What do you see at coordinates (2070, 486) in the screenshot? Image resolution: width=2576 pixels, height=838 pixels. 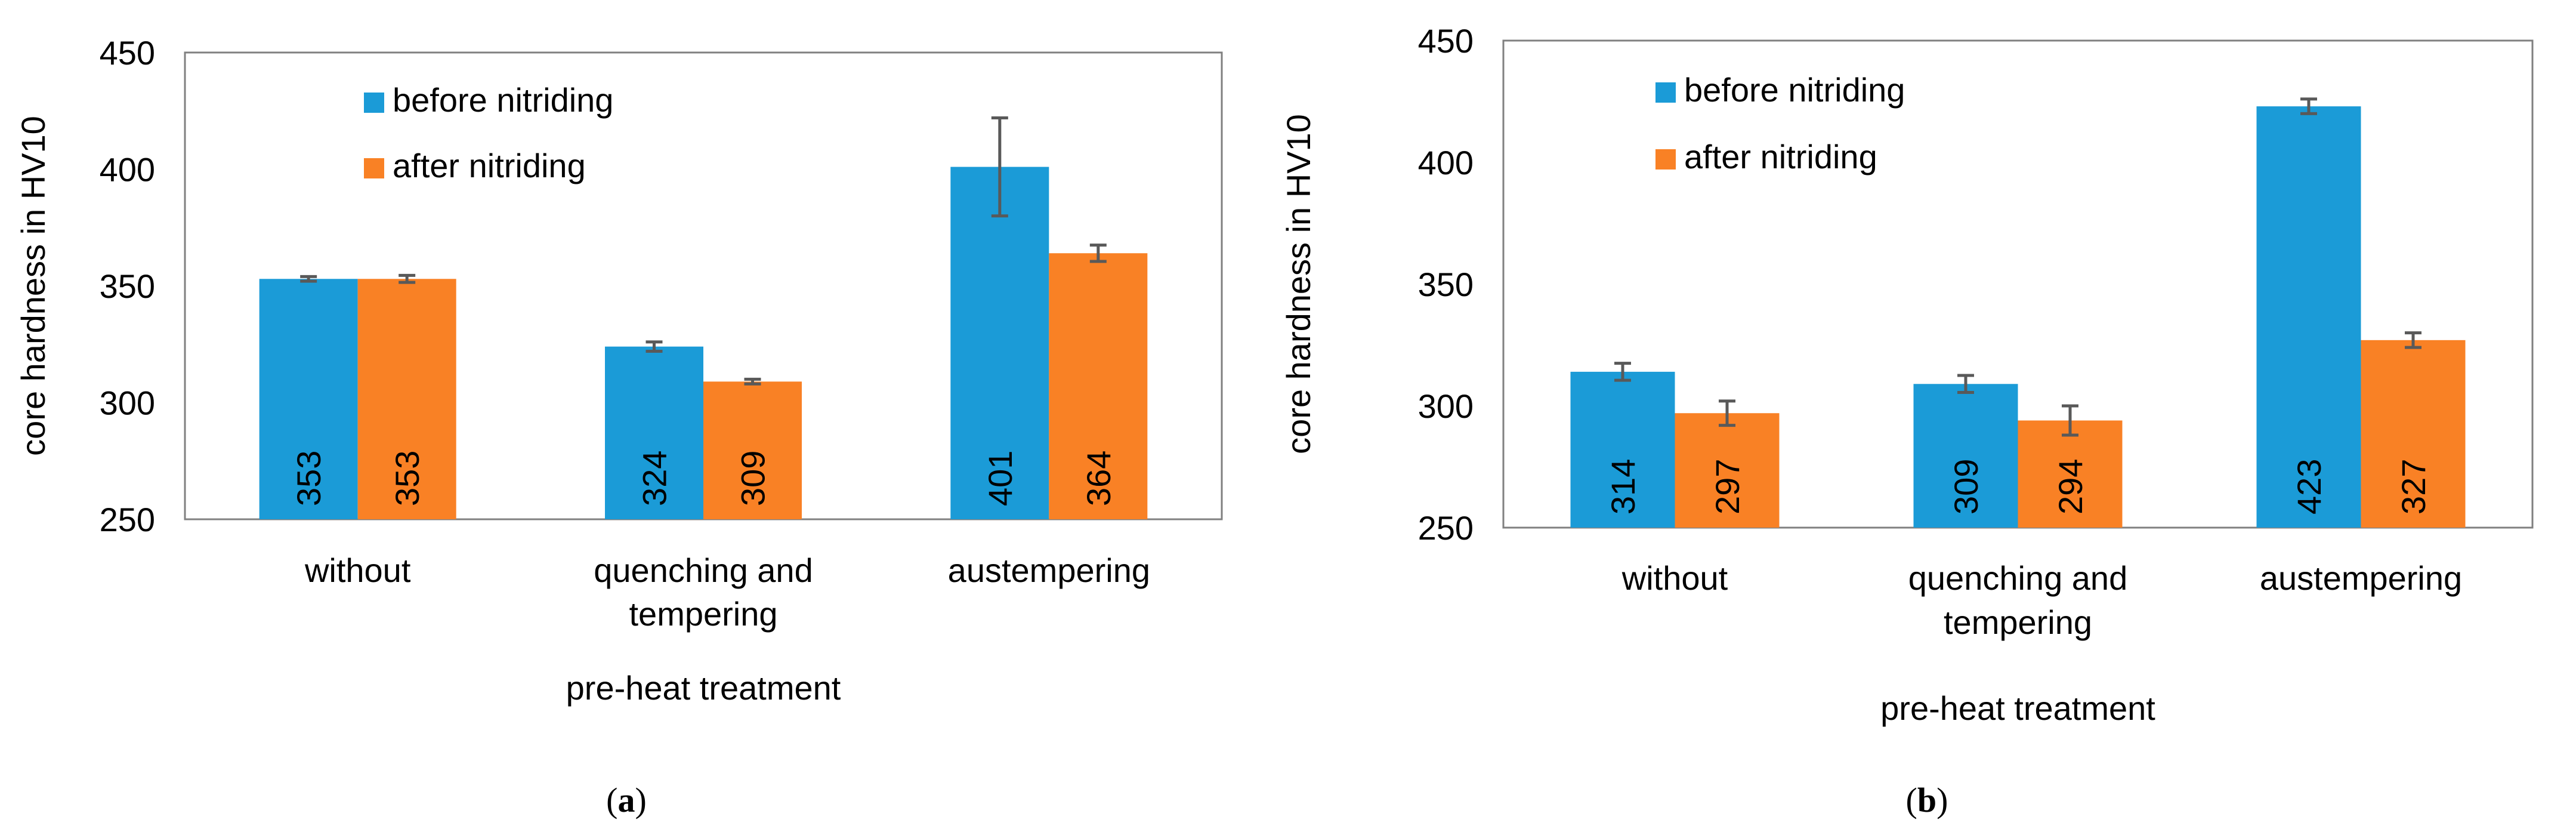 I see `bar-value-label: 294` at bounding box center [2070, 486].